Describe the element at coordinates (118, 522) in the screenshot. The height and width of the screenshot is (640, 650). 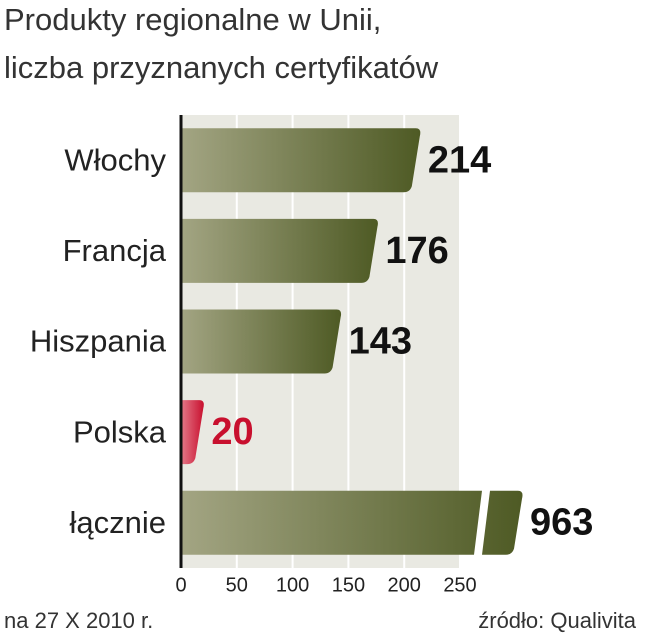
I see `category-label: łącznie` at that location.